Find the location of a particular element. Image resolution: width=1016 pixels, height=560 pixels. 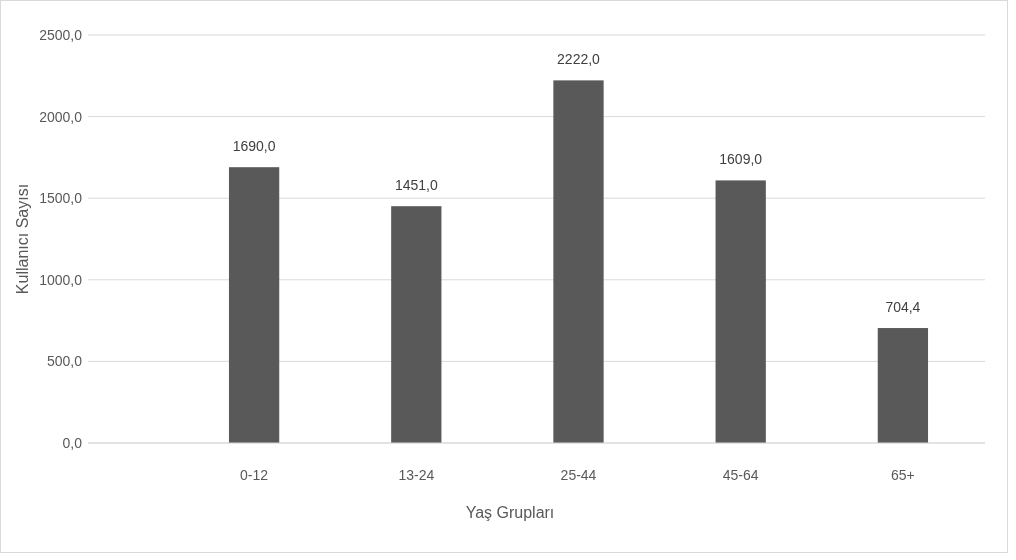

y-tick-label: 1000,0 is located at coordinates (61, 279).